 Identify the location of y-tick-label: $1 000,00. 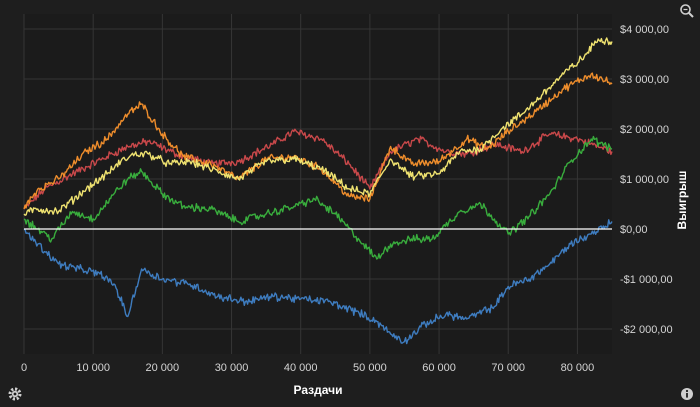
(644, 180).